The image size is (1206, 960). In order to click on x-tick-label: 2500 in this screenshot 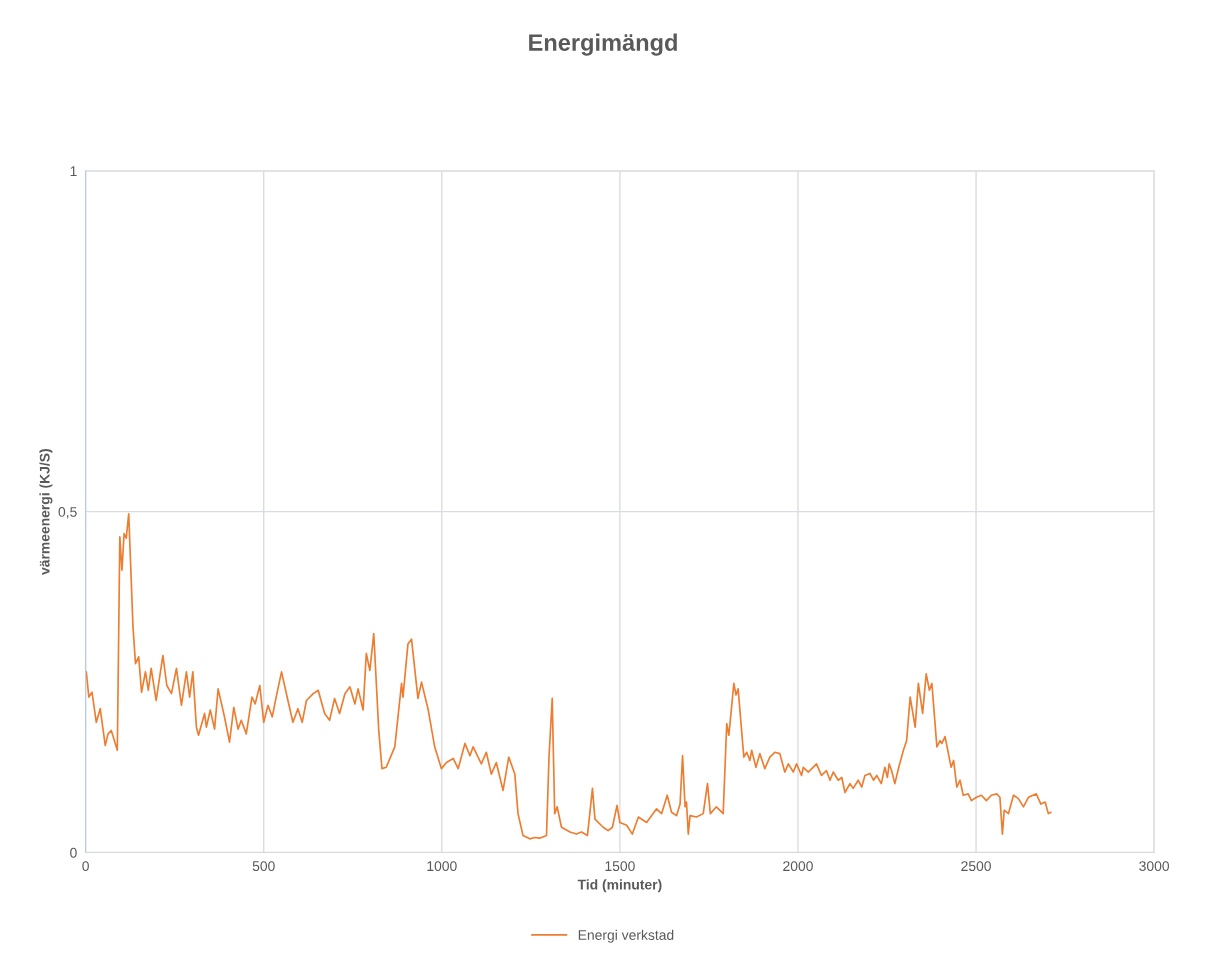, I will do `click(976, 866)`.